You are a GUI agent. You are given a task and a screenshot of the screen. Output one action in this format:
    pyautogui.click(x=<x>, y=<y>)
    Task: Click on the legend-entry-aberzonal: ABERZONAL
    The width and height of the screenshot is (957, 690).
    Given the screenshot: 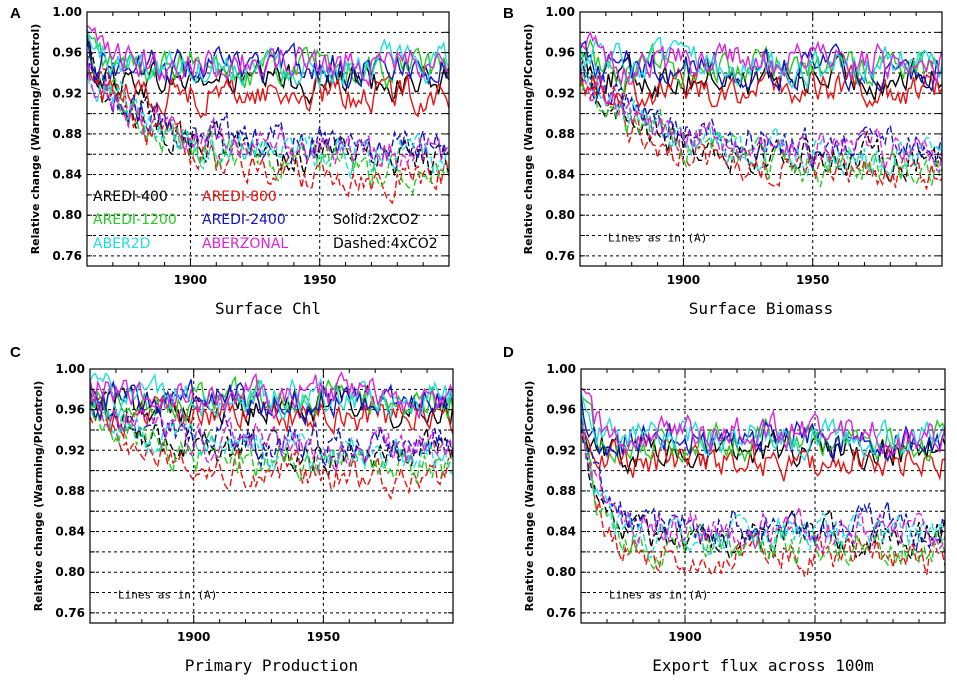 What is the action you would take?
    pyautogui.click(x=245, y=244)
    